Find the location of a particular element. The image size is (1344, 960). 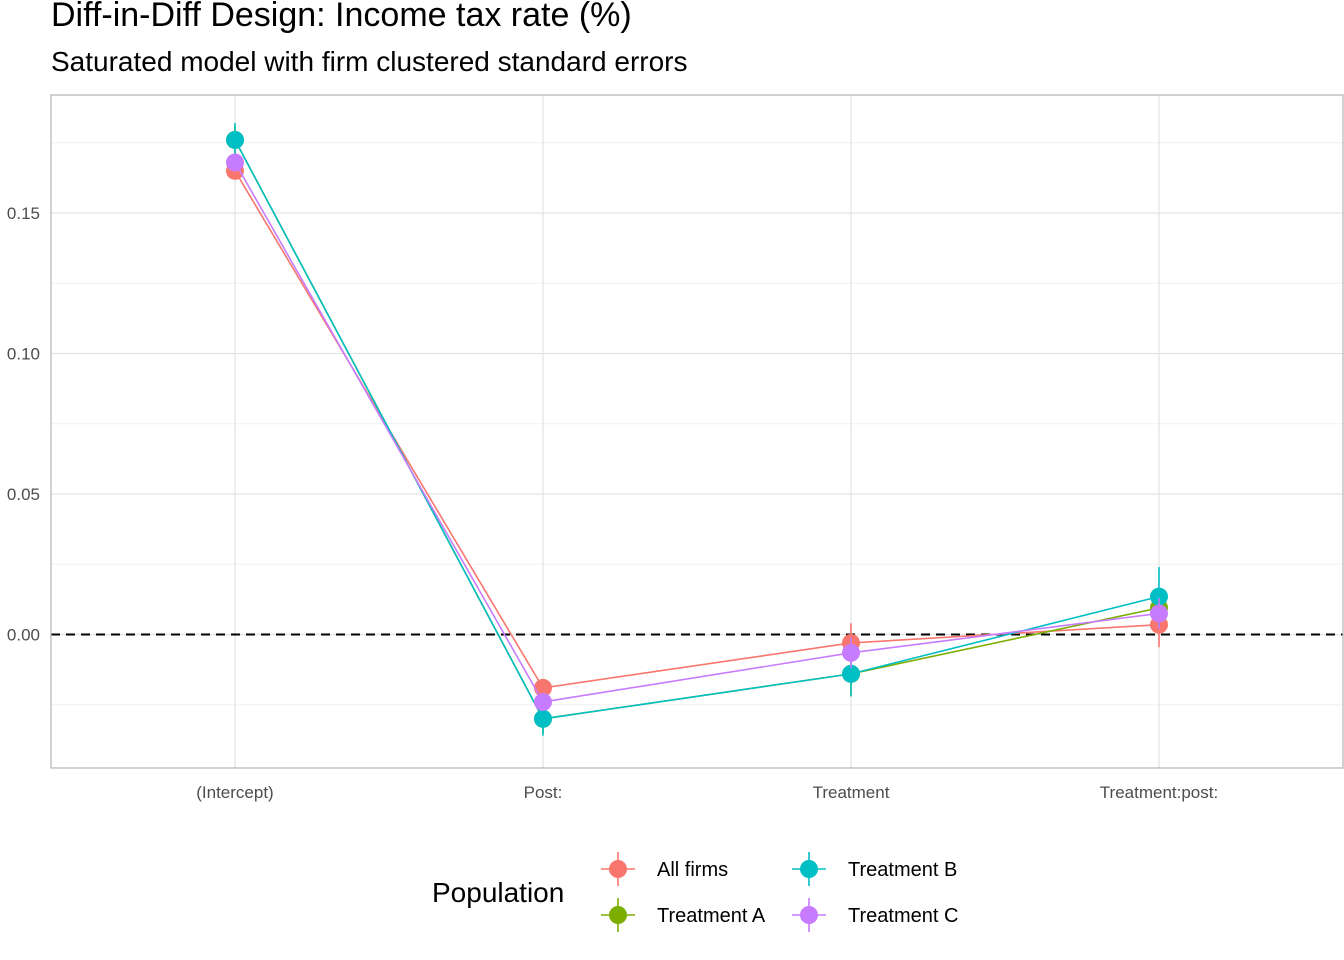

legend-item: All firms is located at coordinates (664, 869).